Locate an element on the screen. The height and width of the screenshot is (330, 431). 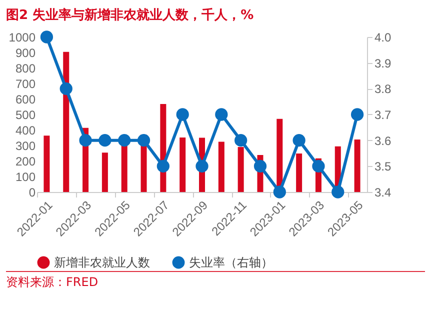
y2-tick-label: 3.8 is located at coordinates (383, 89).